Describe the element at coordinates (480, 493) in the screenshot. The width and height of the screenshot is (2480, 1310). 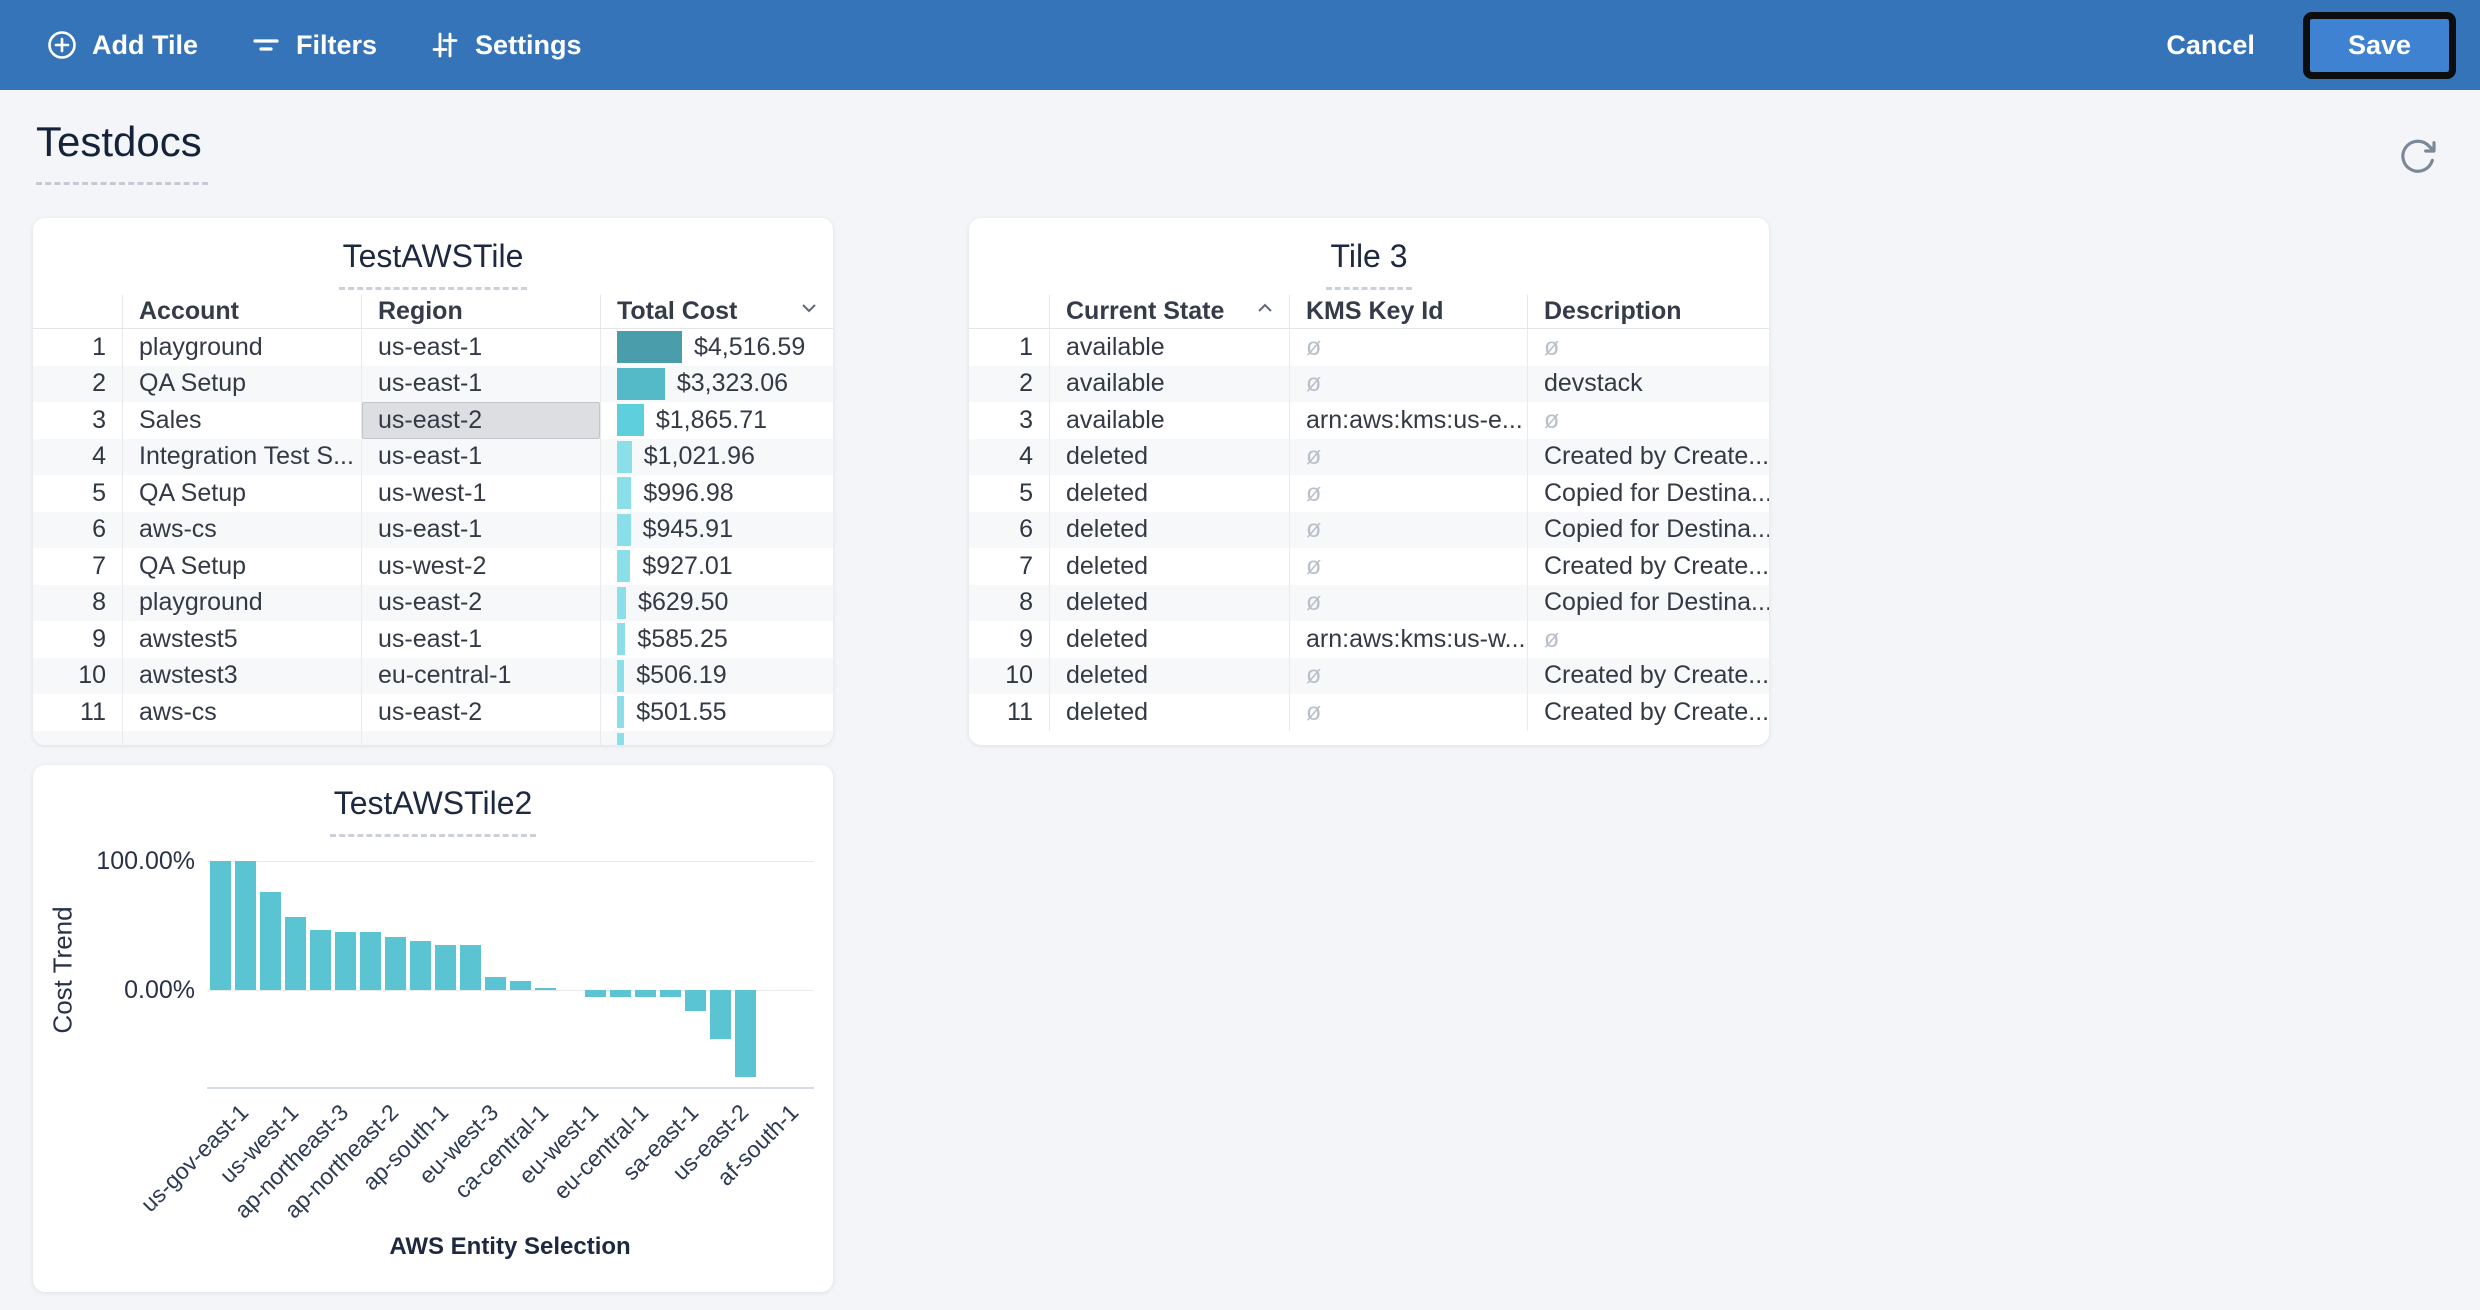
I see `cell-region: us-west-1` at that location.